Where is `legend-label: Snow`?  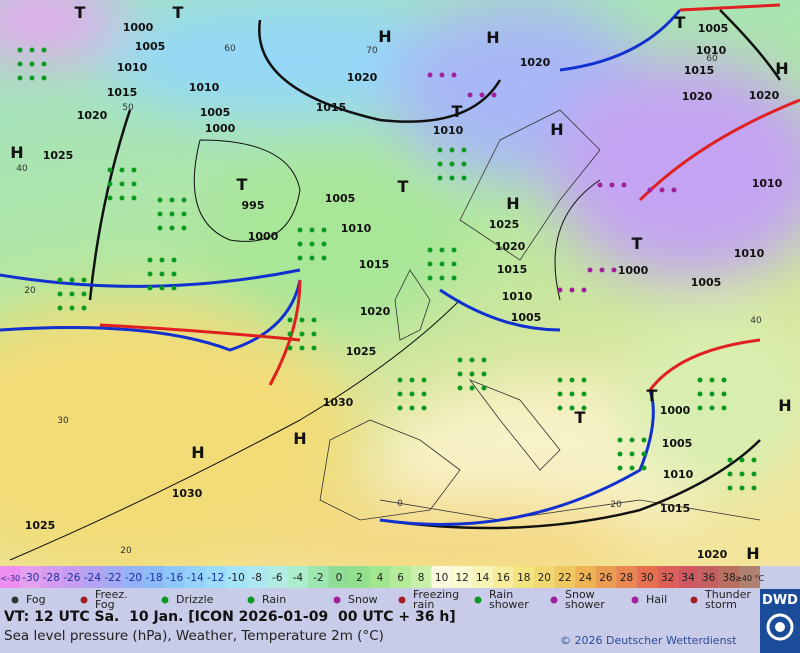 legend-label: Snow is located at coordinates (363, 599).